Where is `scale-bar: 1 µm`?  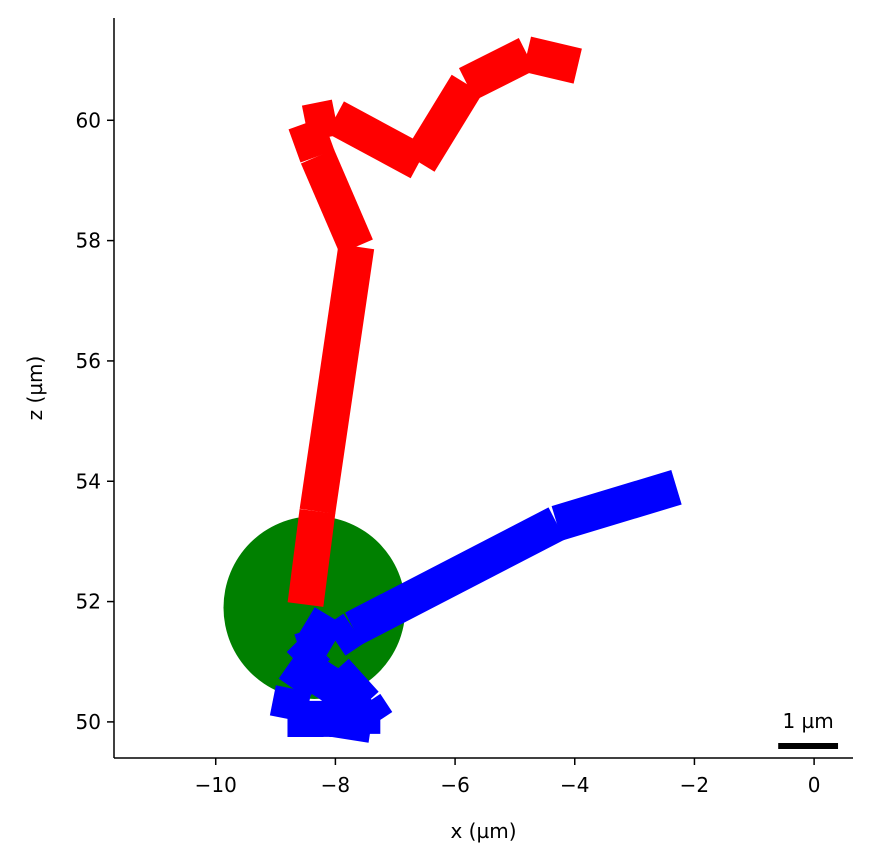
scale-bar: 1 µm is located at coordinates (808, 726).